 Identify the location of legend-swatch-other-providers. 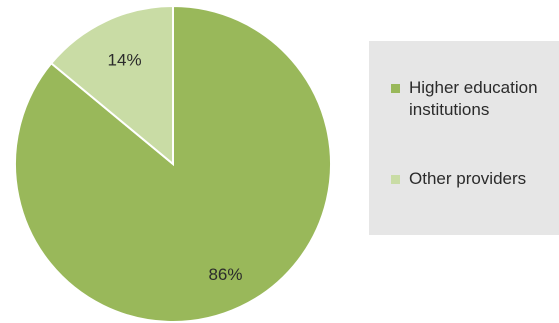
(395, 179).